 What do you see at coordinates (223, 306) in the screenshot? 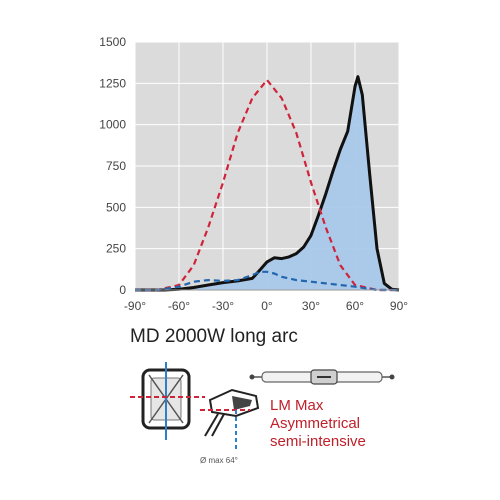
I see `x-tick-label-2: -30°` at bounding box center [223, 306].